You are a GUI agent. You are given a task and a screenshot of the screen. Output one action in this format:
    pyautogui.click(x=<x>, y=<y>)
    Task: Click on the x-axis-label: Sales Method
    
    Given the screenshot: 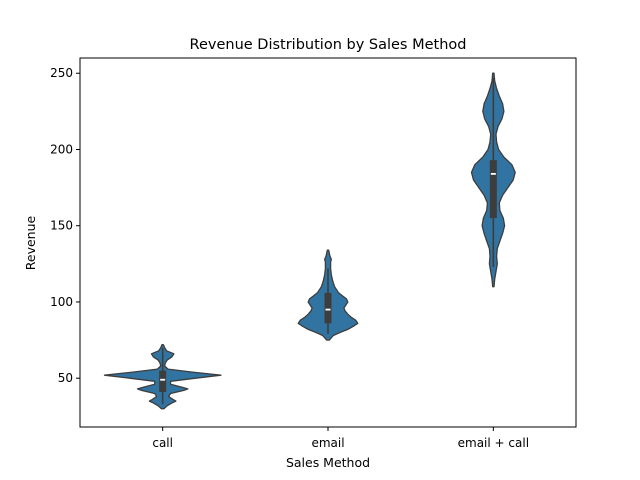 What is the action you would take?
    pyautogui.click(x=328, y=462)
    